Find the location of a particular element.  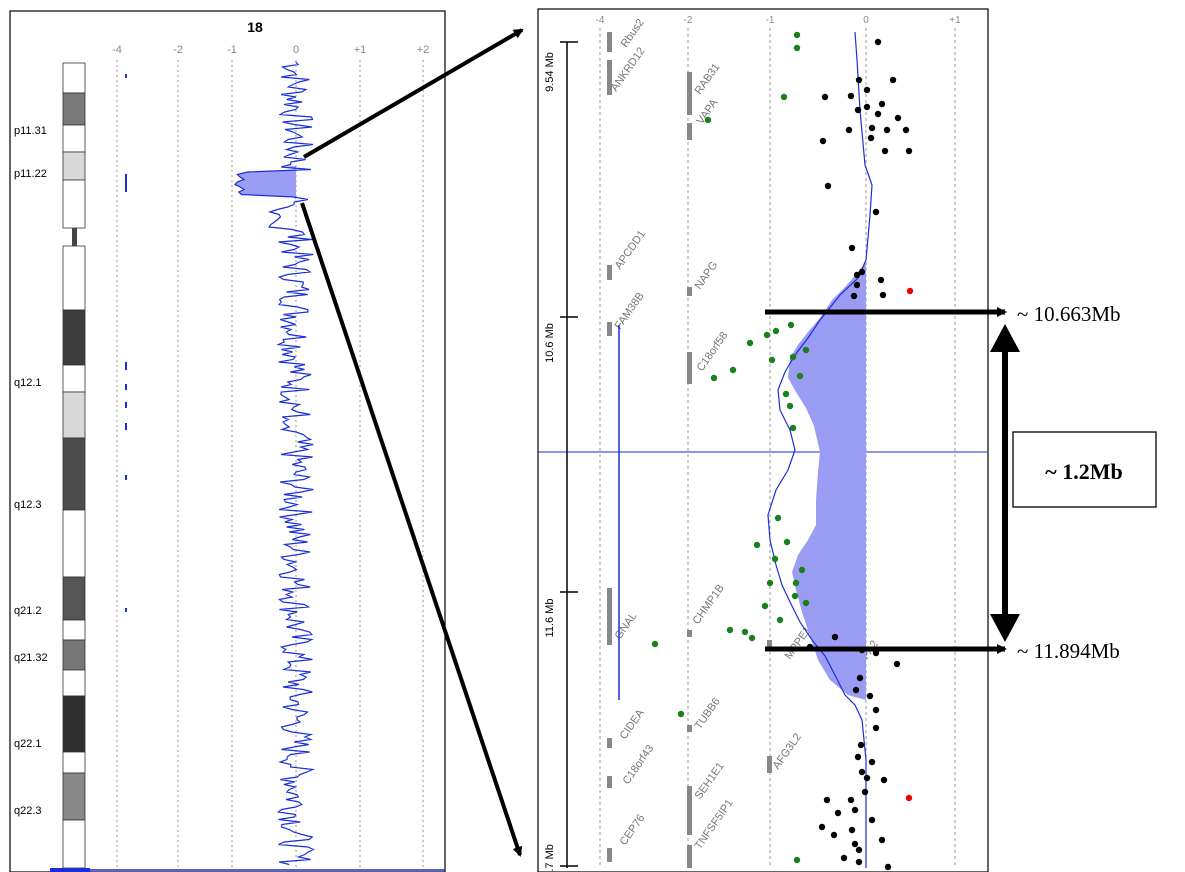

band-label: q21.32 is located at coordinates (31, 658).